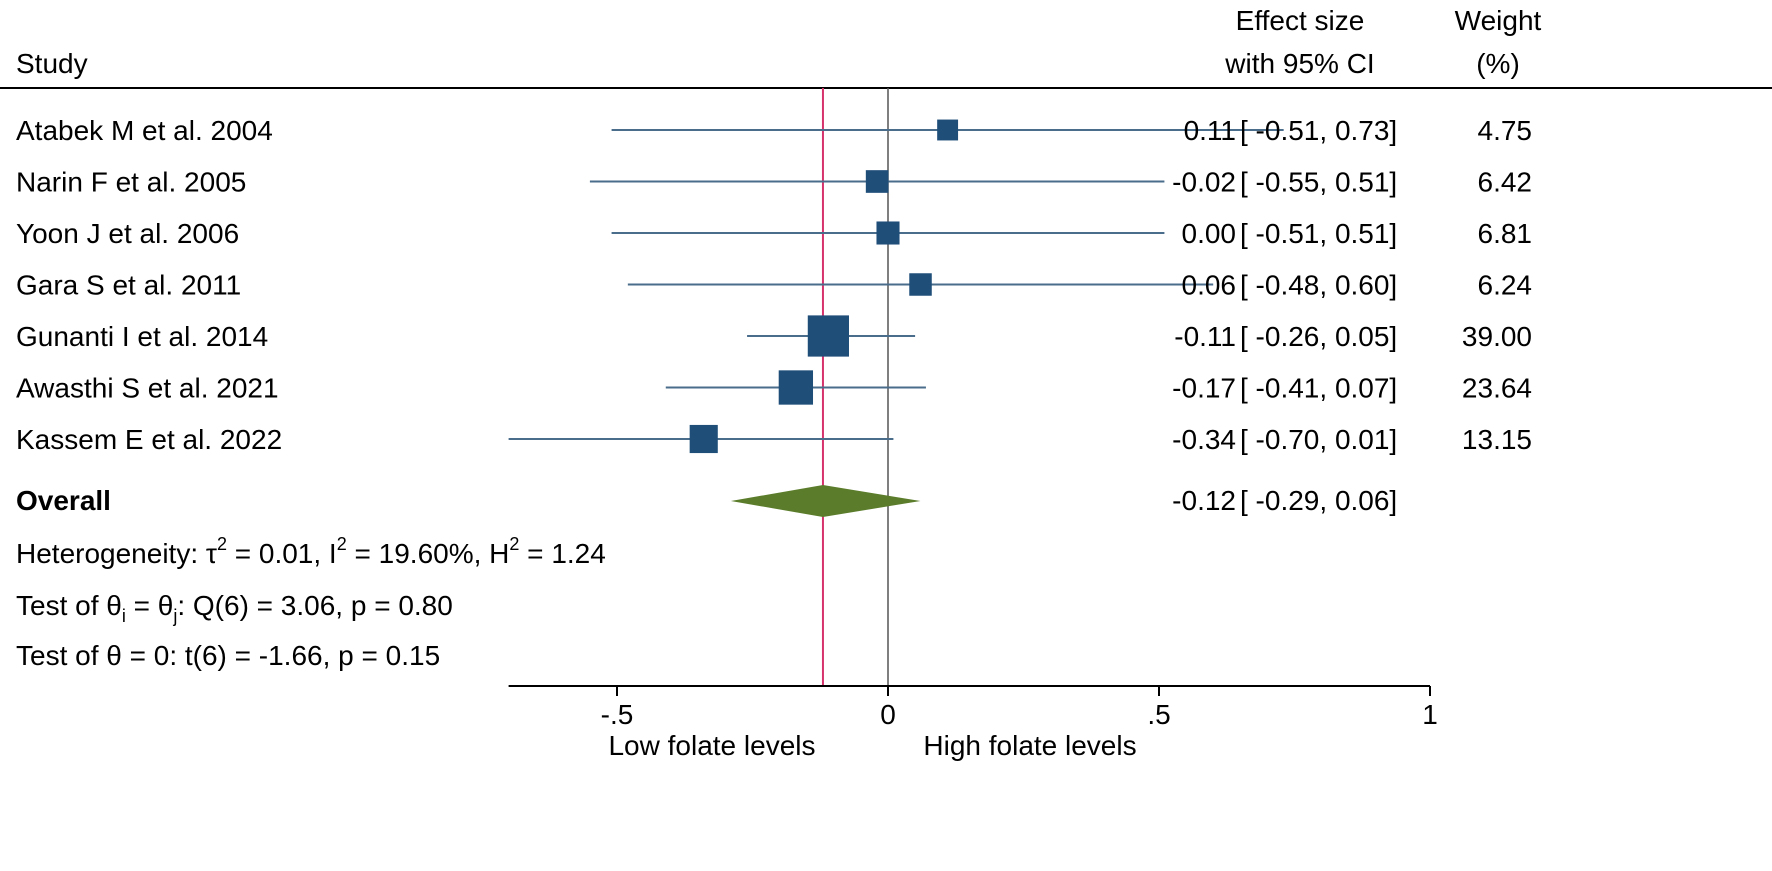 The width and height of the screenshot is (1772, 871). Describe the element at coordinates (1299, 63) in the screenshot. I see `header-effect-size-line2: with 95% CI` at that location.